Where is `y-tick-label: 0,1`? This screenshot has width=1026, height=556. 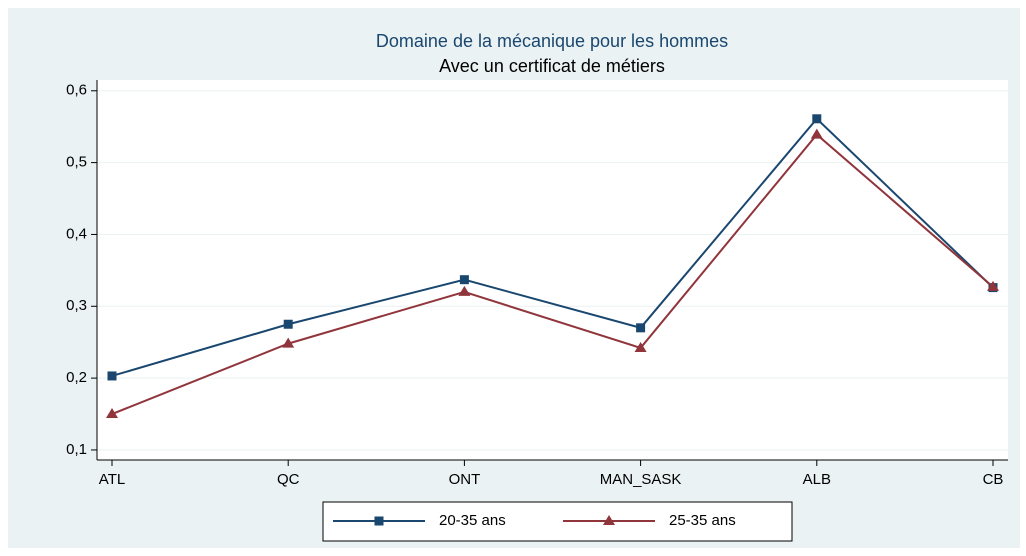
y-tick-label: 0,1 is located at coordinates (76, 449).